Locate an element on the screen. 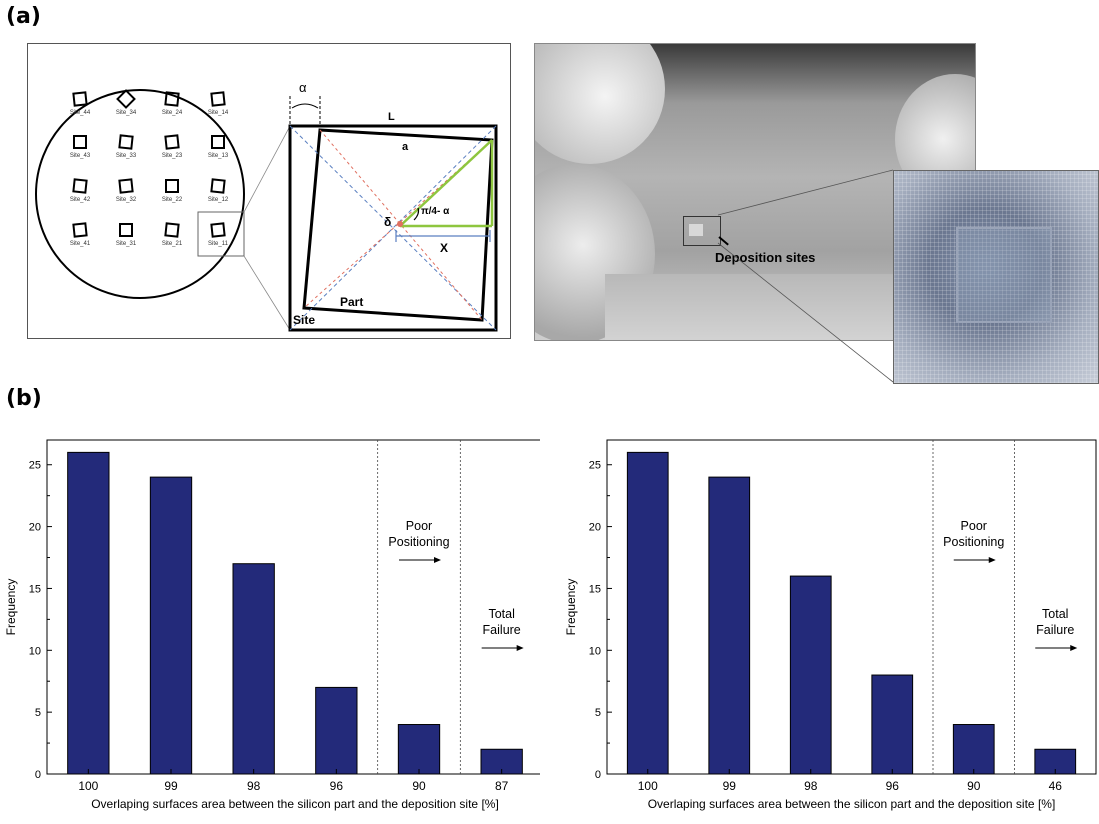 The height and width of the screenshot is (824, 1099). deposition-site-spot is located at coordinates (696, 230).